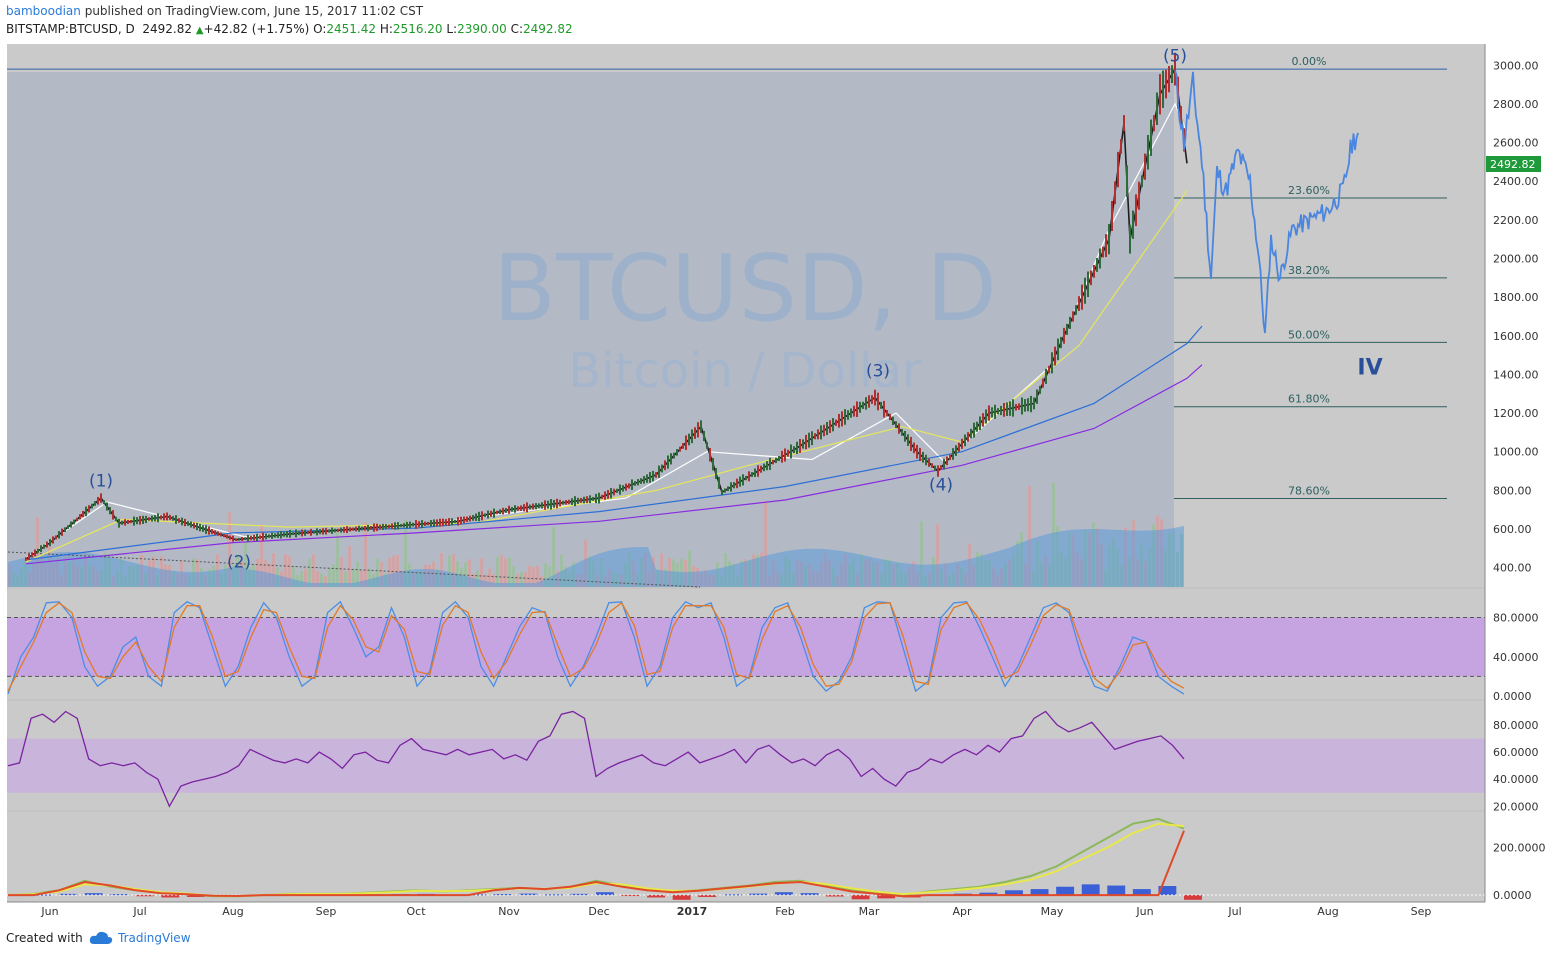 This screenshot has height=956, width=1555. What do you see at coordinates (1516, 413) in the screenshot?
I see `price-axis-tick: 1200.00` at bounding box center [1516, 413].